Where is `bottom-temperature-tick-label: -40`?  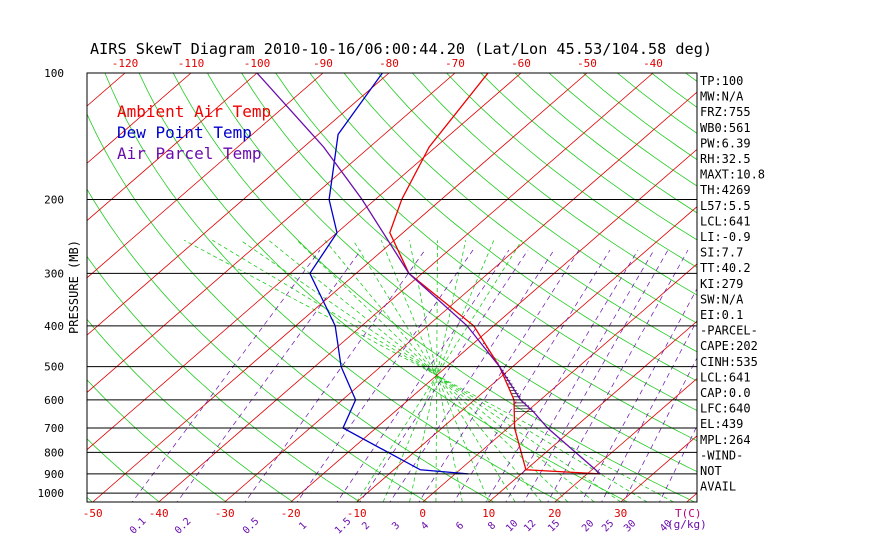
bottom-temperature-tick-label: -40 is located at coordinates (159, 513).